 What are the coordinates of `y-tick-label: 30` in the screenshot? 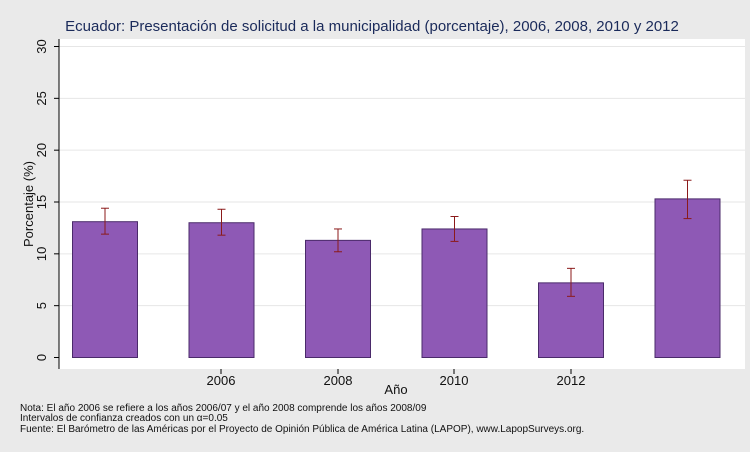 It's located at (41, 46).